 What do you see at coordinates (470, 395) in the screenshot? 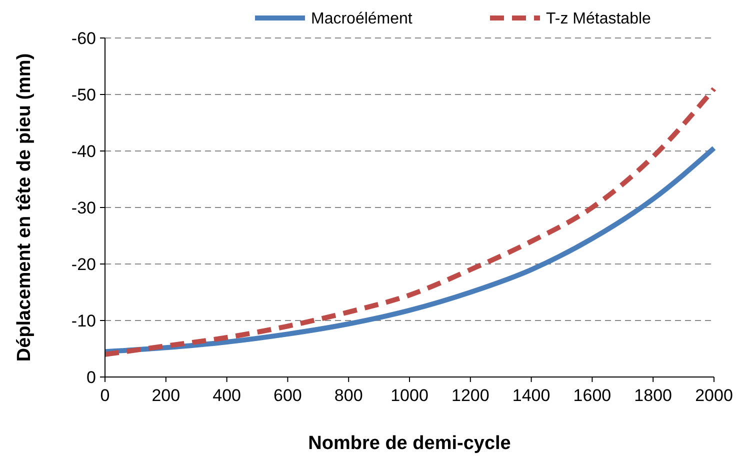
I see `x-tick-label: 1200` at bounding box center [470, 395].